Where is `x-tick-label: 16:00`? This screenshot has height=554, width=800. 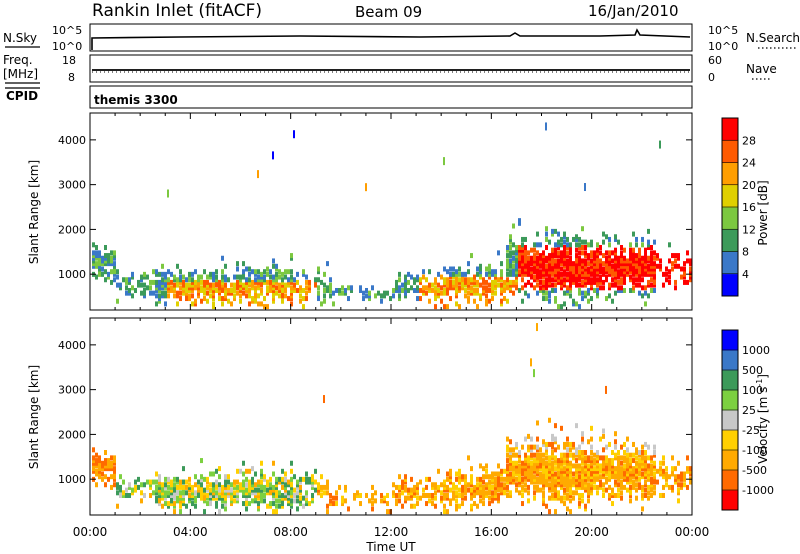 x-tick-label: 16:00 is located at coordinates (491, 532).